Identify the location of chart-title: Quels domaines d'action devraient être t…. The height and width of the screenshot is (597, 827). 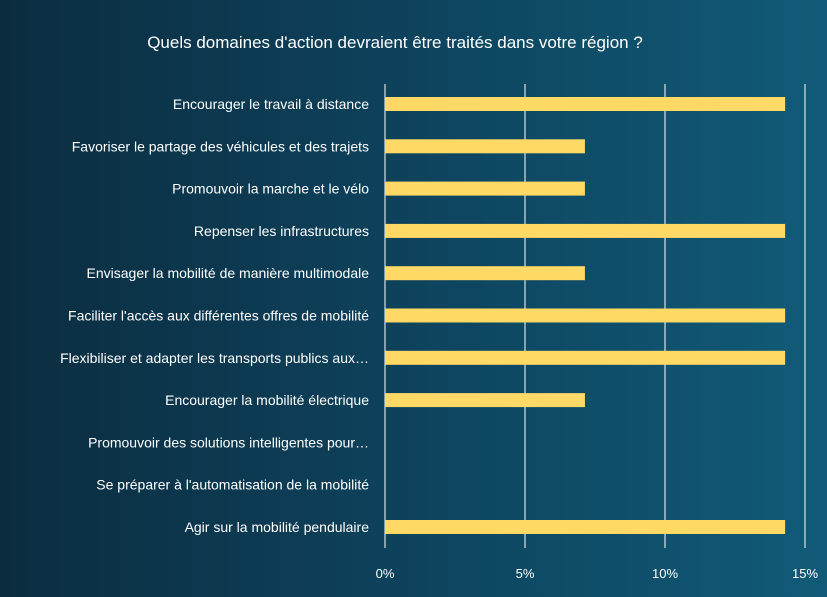
(395, 42).